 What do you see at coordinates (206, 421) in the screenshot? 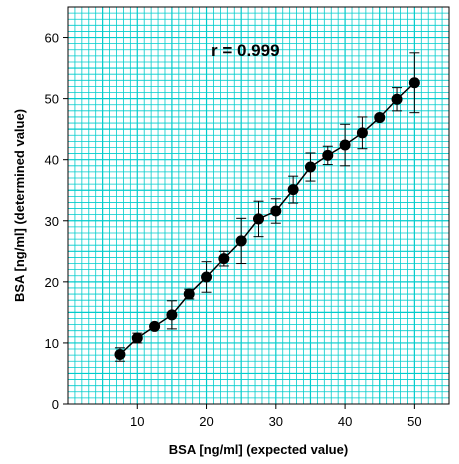
I see `x-tick-label: 20` at bounding box center [206, 421].